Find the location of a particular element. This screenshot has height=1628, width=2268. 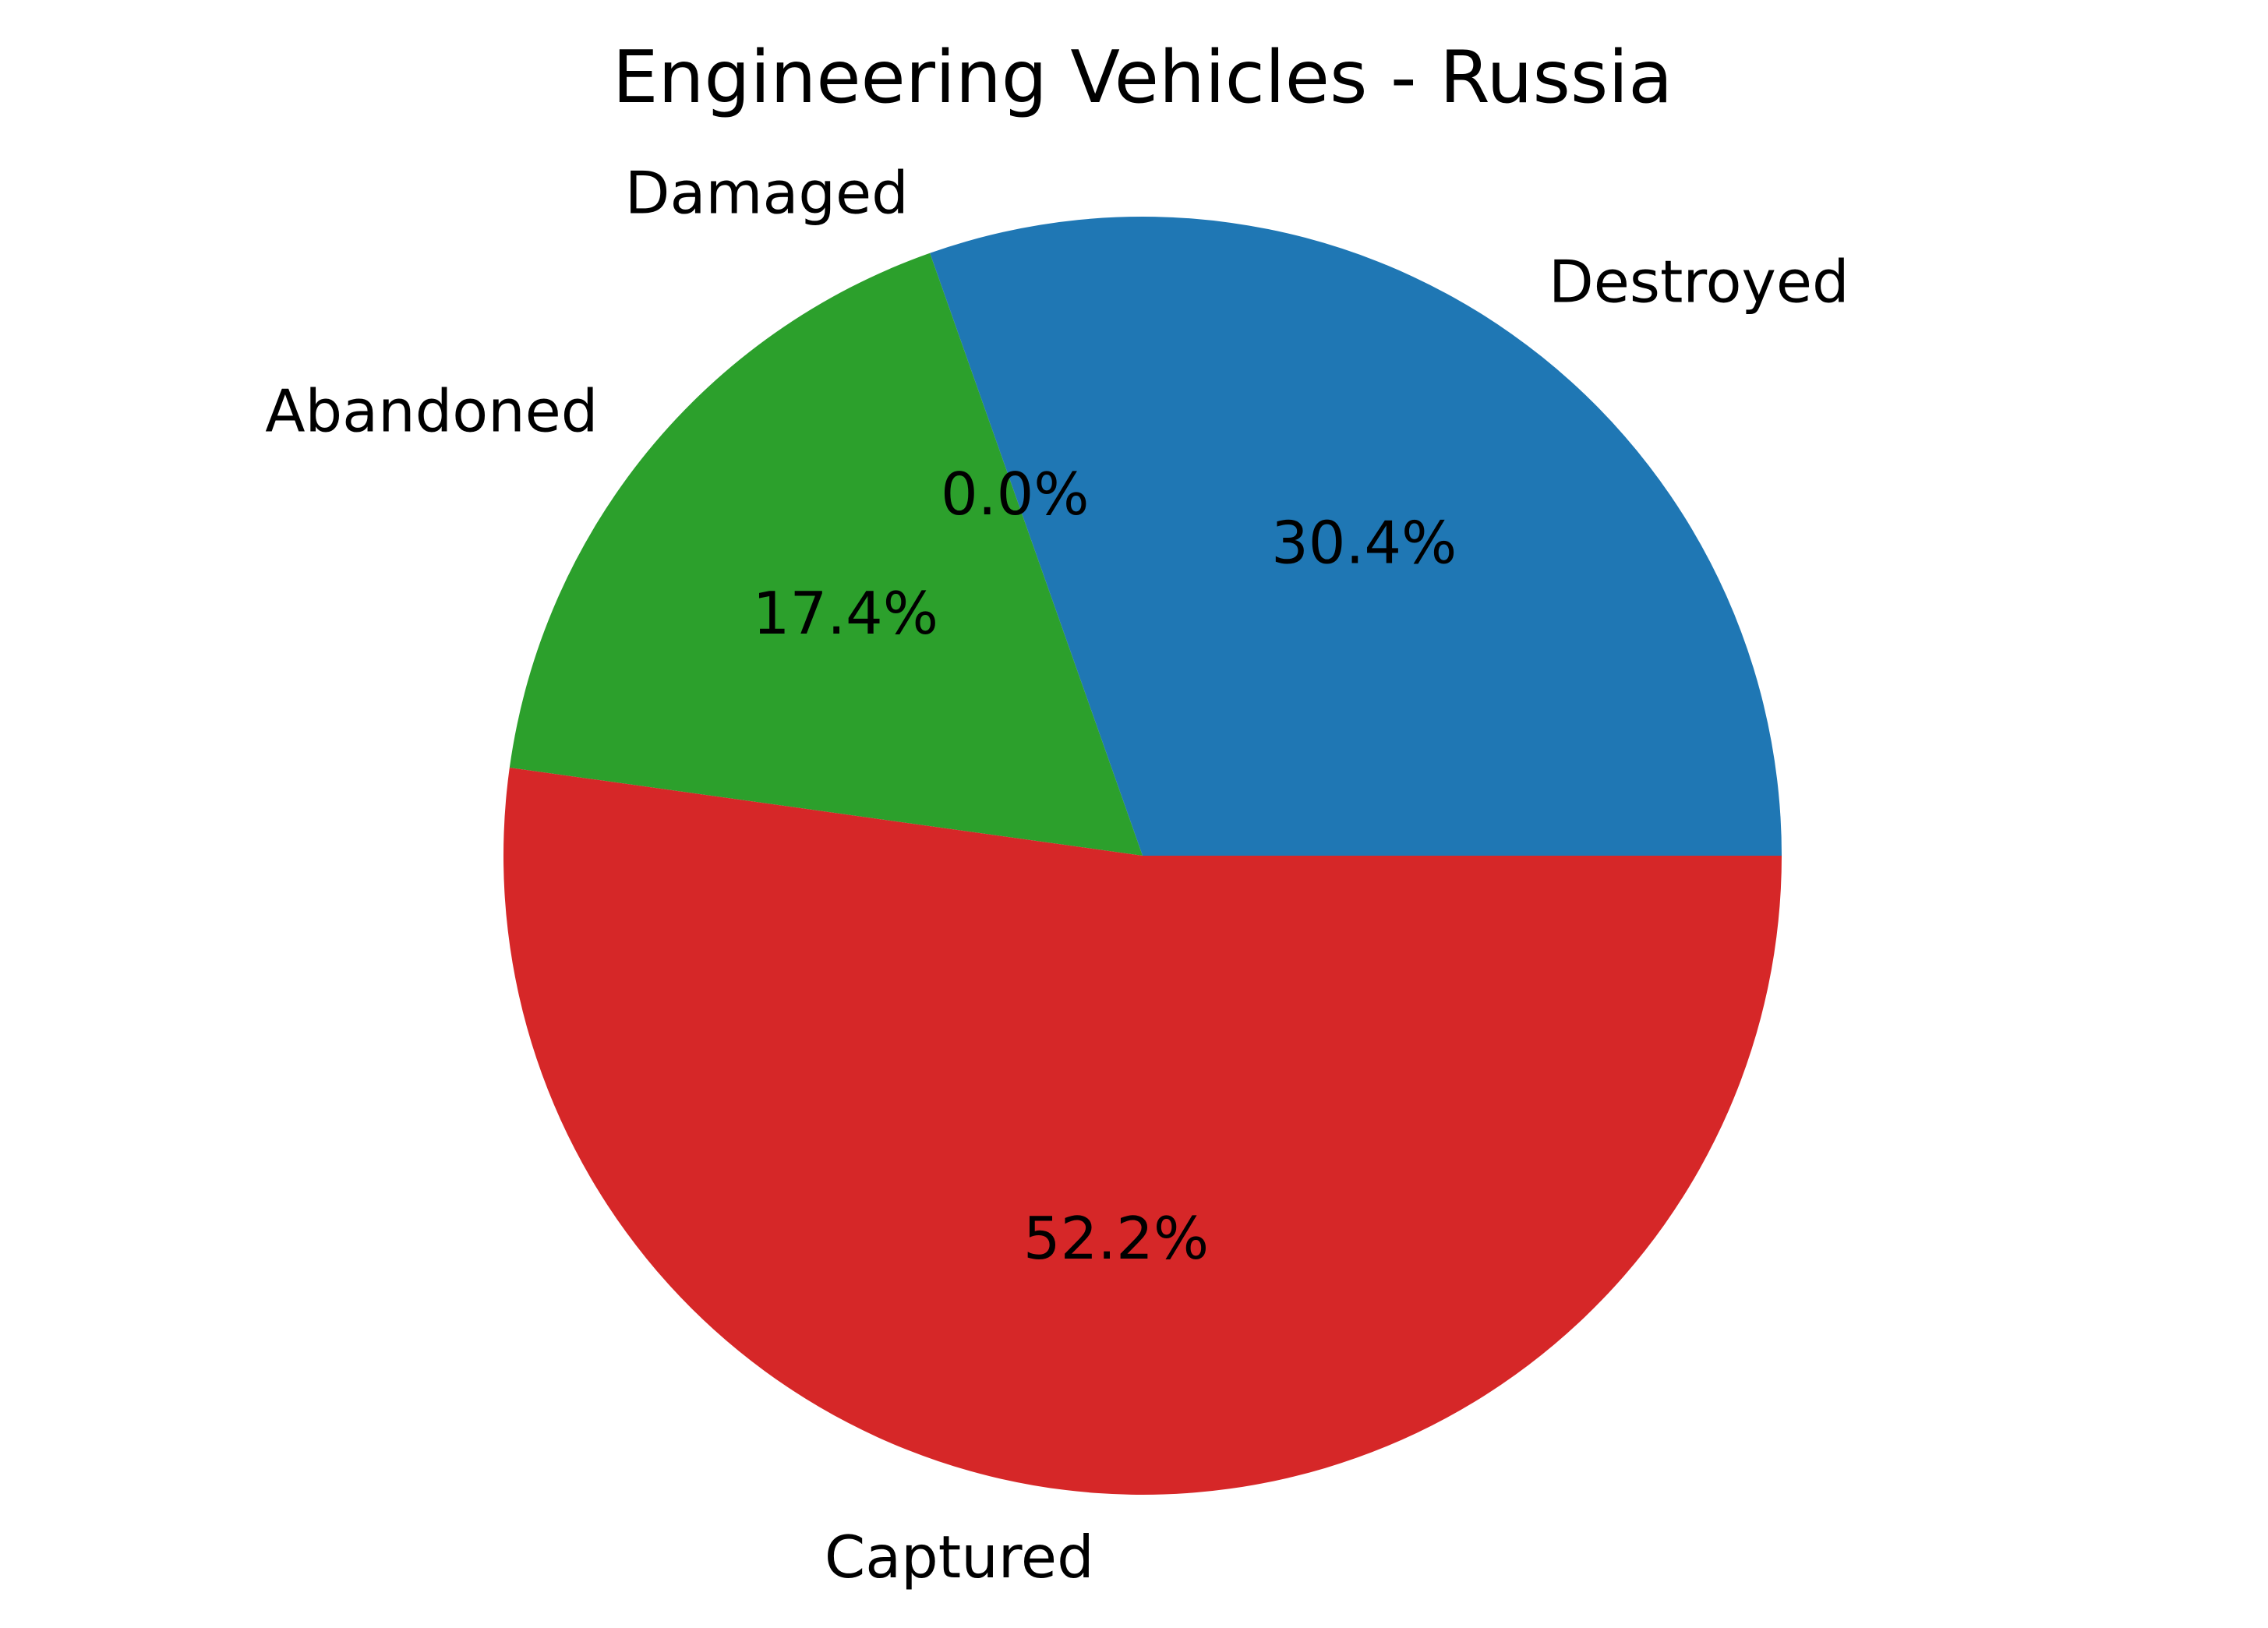

pie-slice-destroyed is located at coordinates (1356, 536).